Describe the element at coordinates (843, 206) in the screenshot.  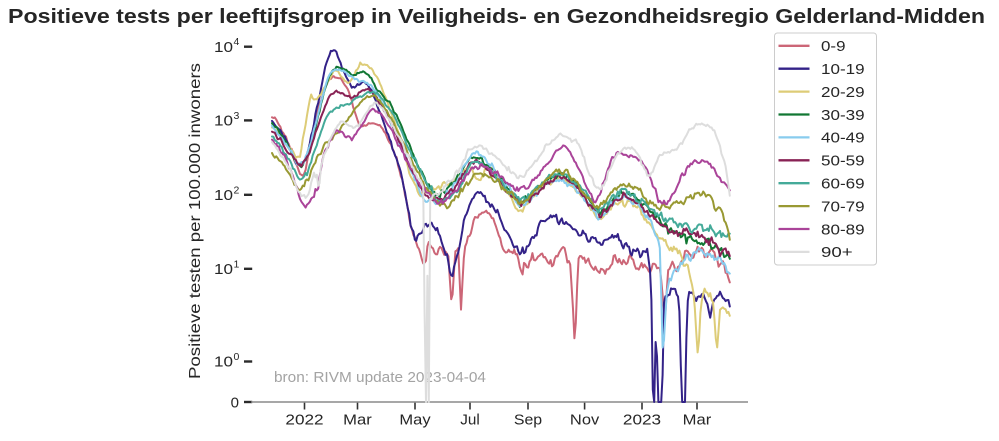
I see `svg-text: 70-79` at that location.